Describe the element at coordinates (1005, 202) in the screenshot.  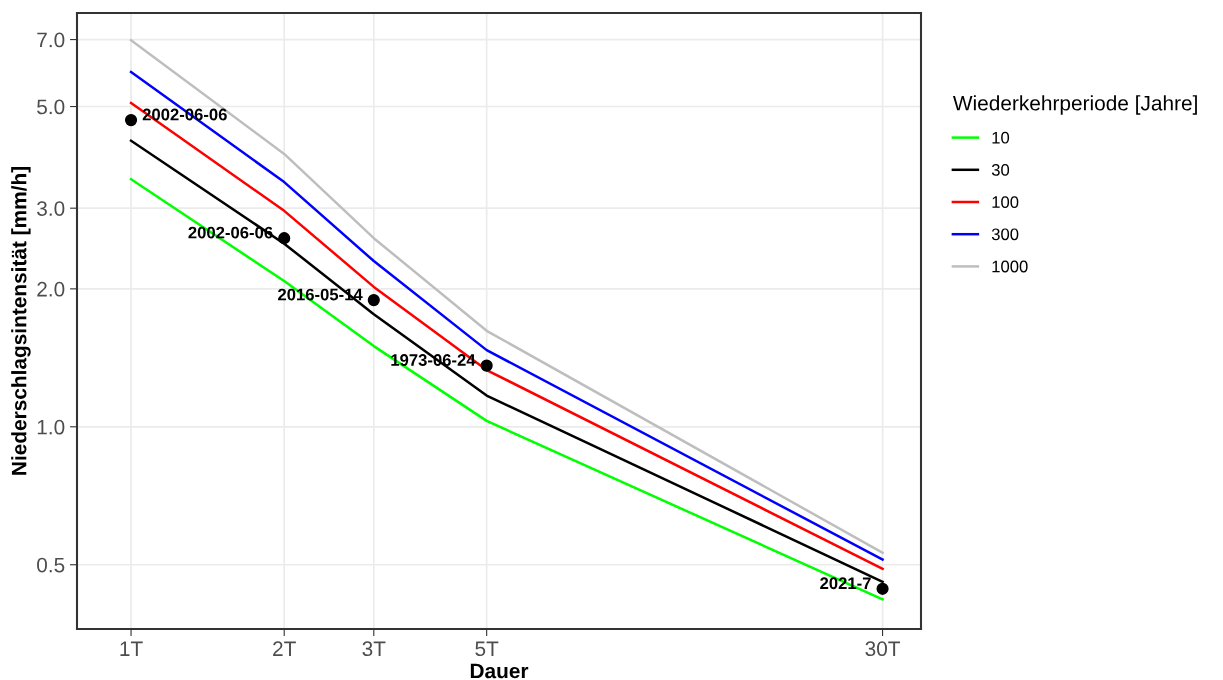
I see `legend-label: 100` at that location.